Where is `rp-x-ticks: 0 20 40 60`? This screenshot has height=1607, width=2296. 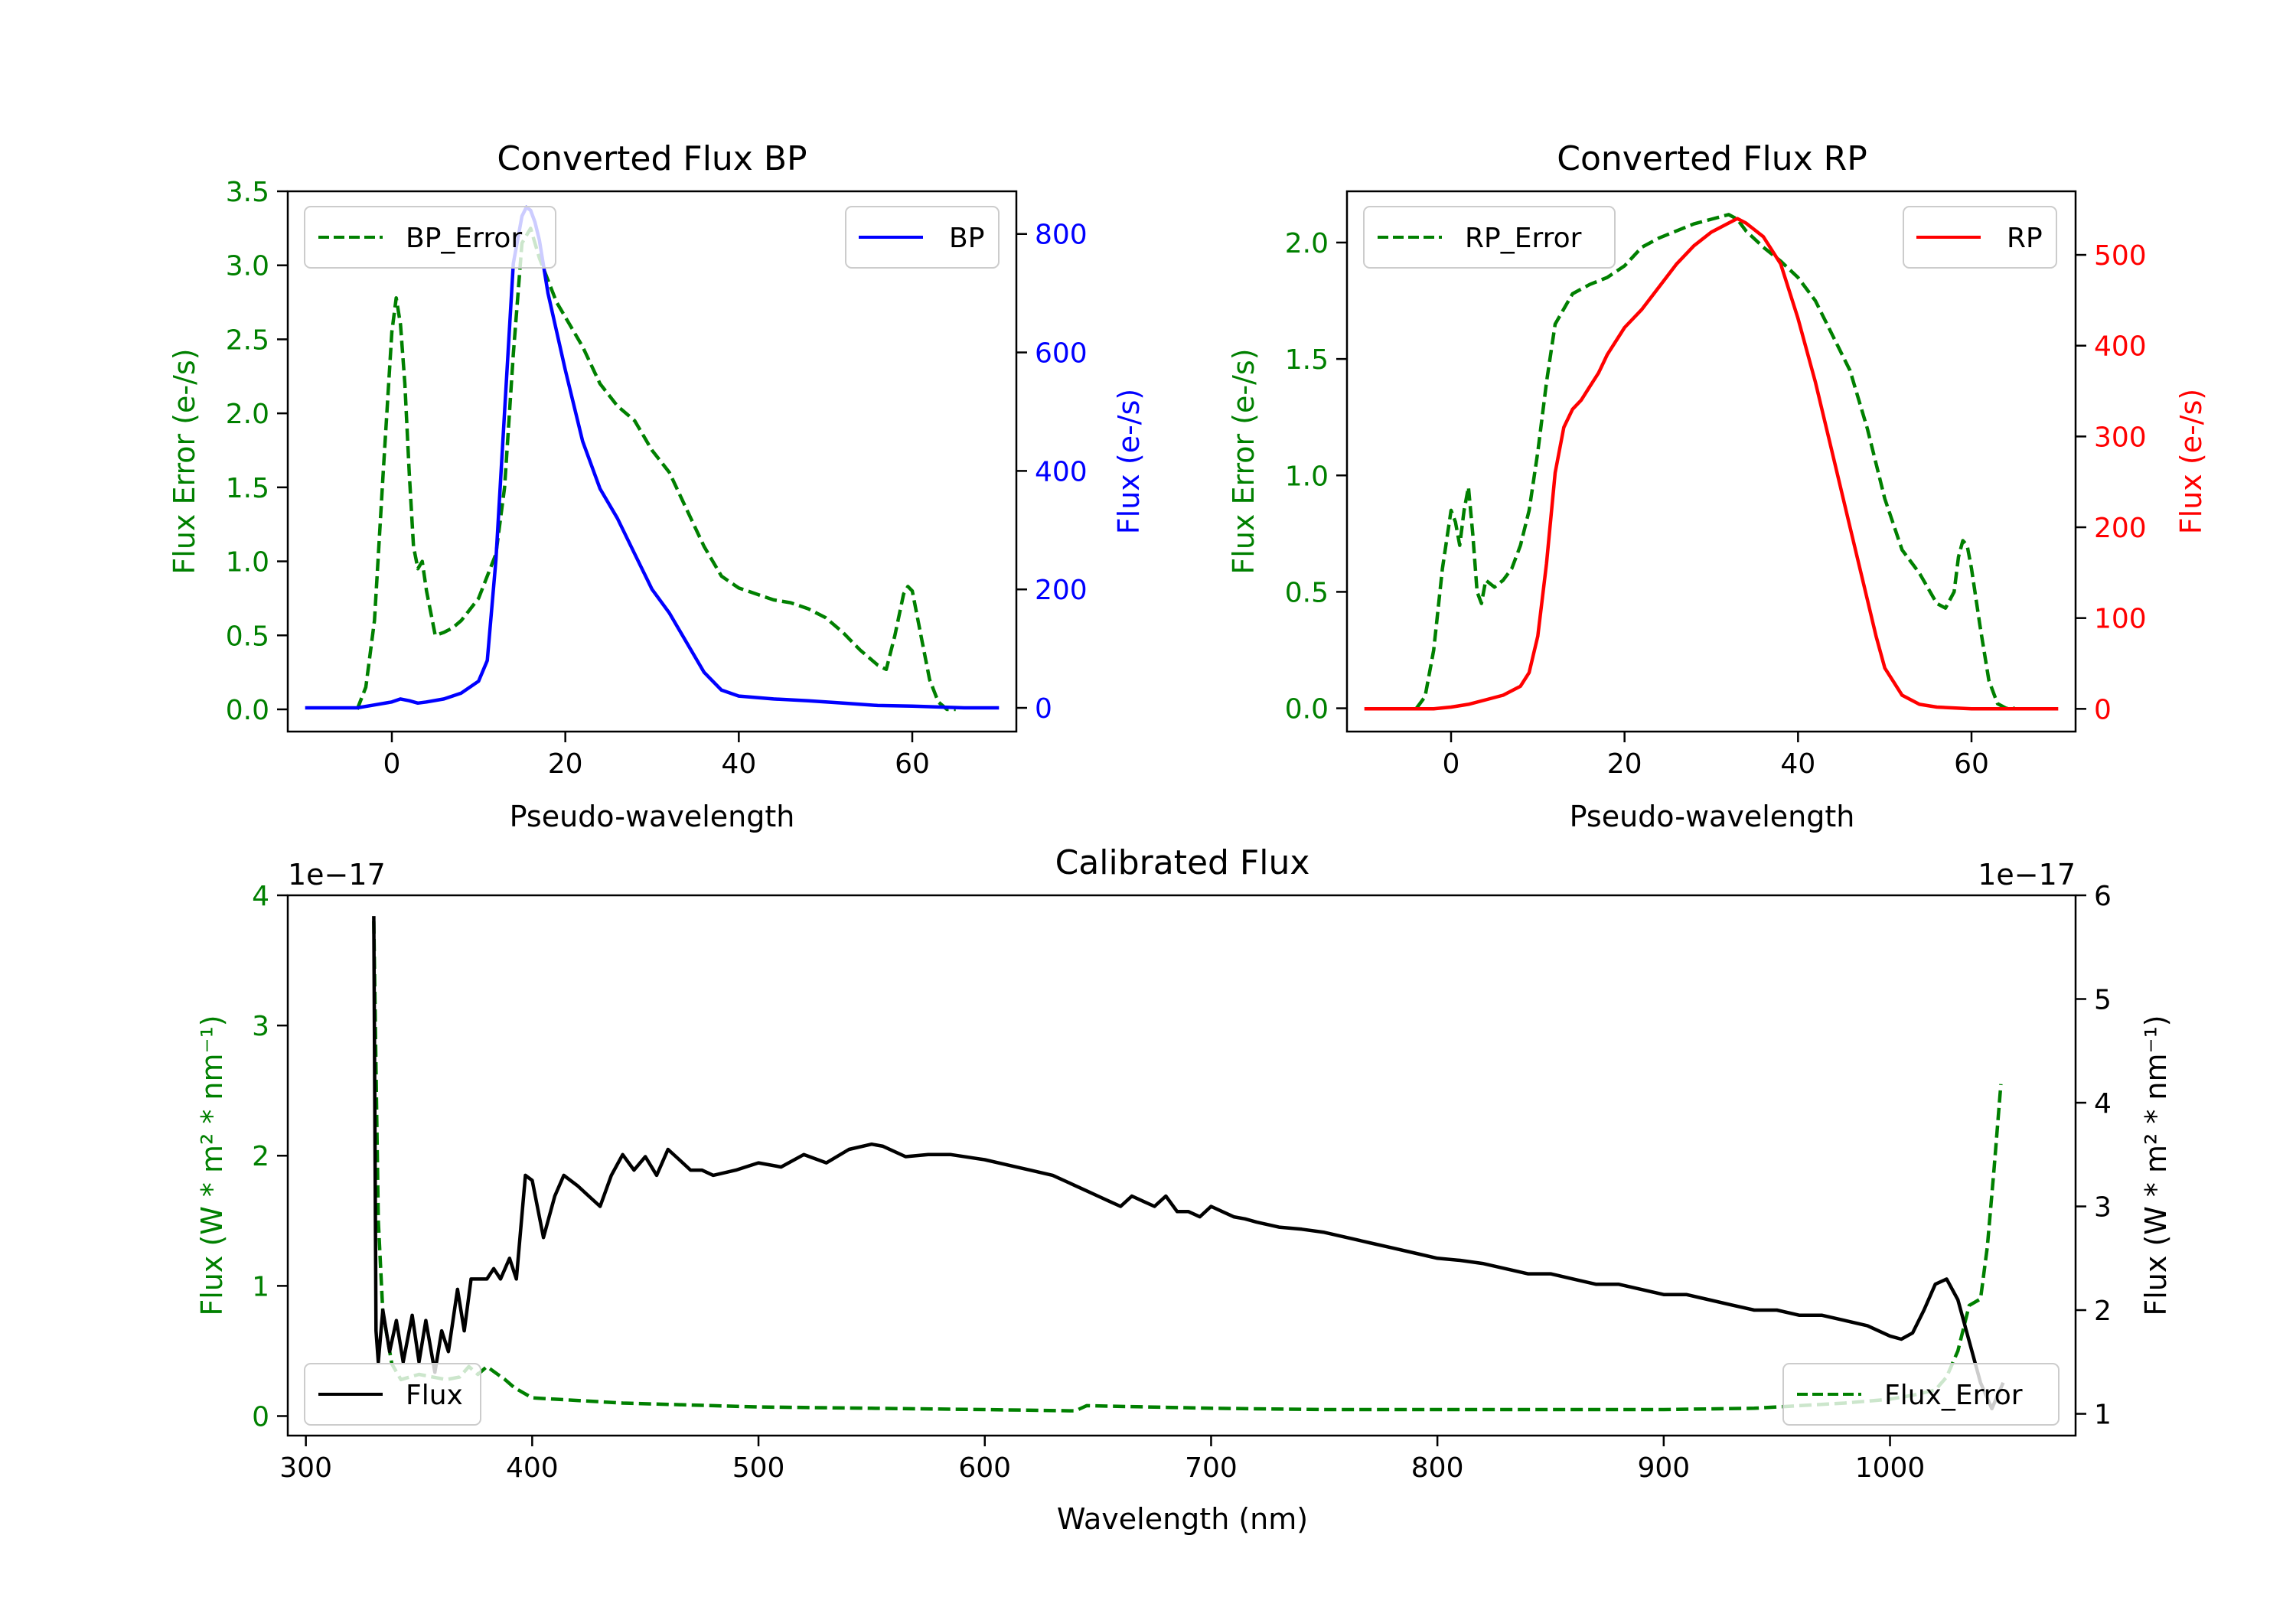
rp-x-ticks: 0 20 40 60 is located at coordinates (1716, 756).